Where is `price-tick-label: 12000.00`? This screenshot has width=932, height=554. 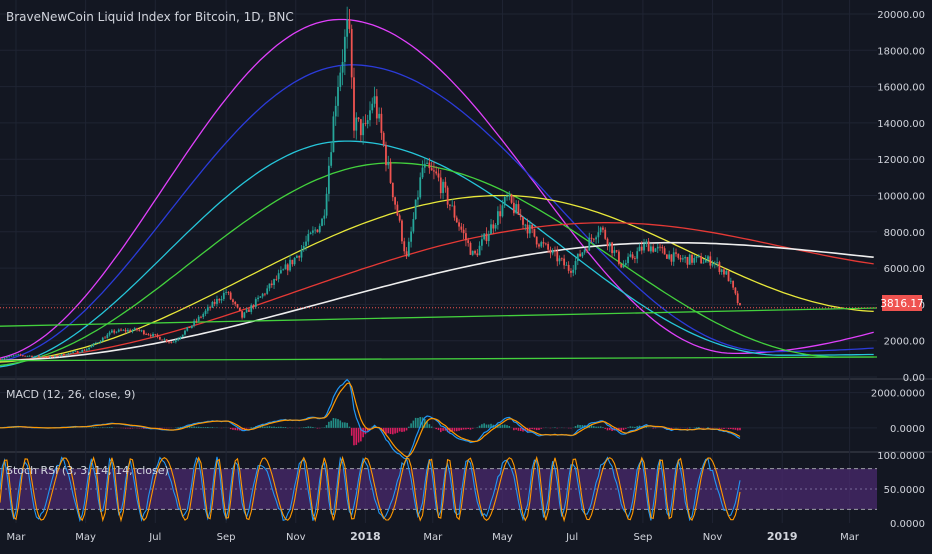 price-tick-label: 12000.00 is located at coordinates (901, 160).